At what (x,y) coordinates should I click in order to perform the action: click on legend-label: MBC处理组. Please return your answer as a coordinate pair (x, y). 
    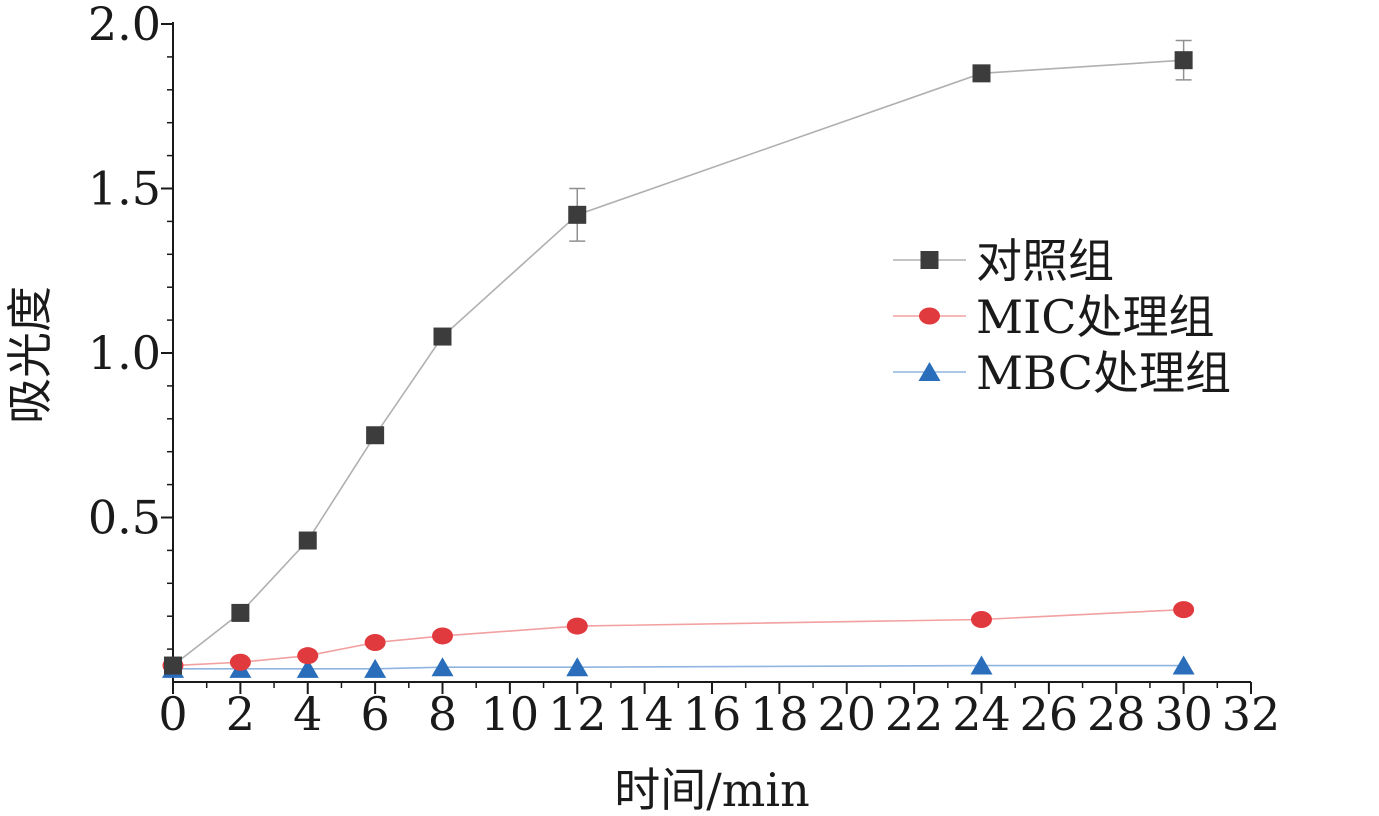
    Looking at the image, I should click on (1103, 373).